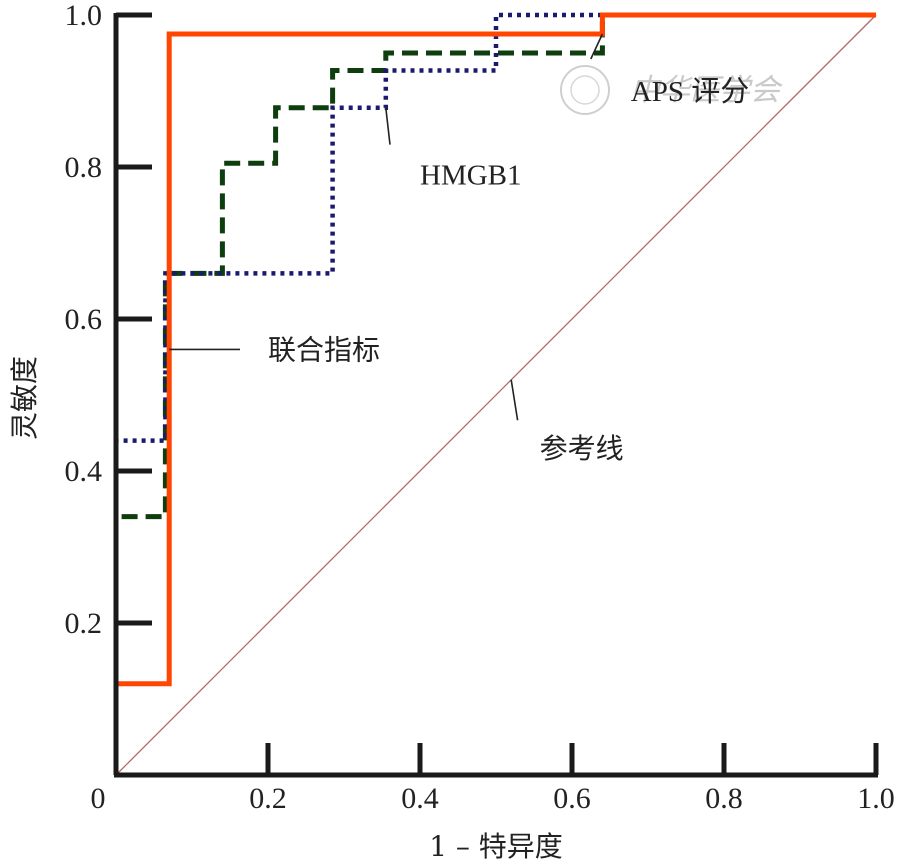 The image size is (900, 864). What do you see at coordinates (582, 448) in the screenshot?
I see `annotation-label-4: 参考线` at bounding box center [582, 448].